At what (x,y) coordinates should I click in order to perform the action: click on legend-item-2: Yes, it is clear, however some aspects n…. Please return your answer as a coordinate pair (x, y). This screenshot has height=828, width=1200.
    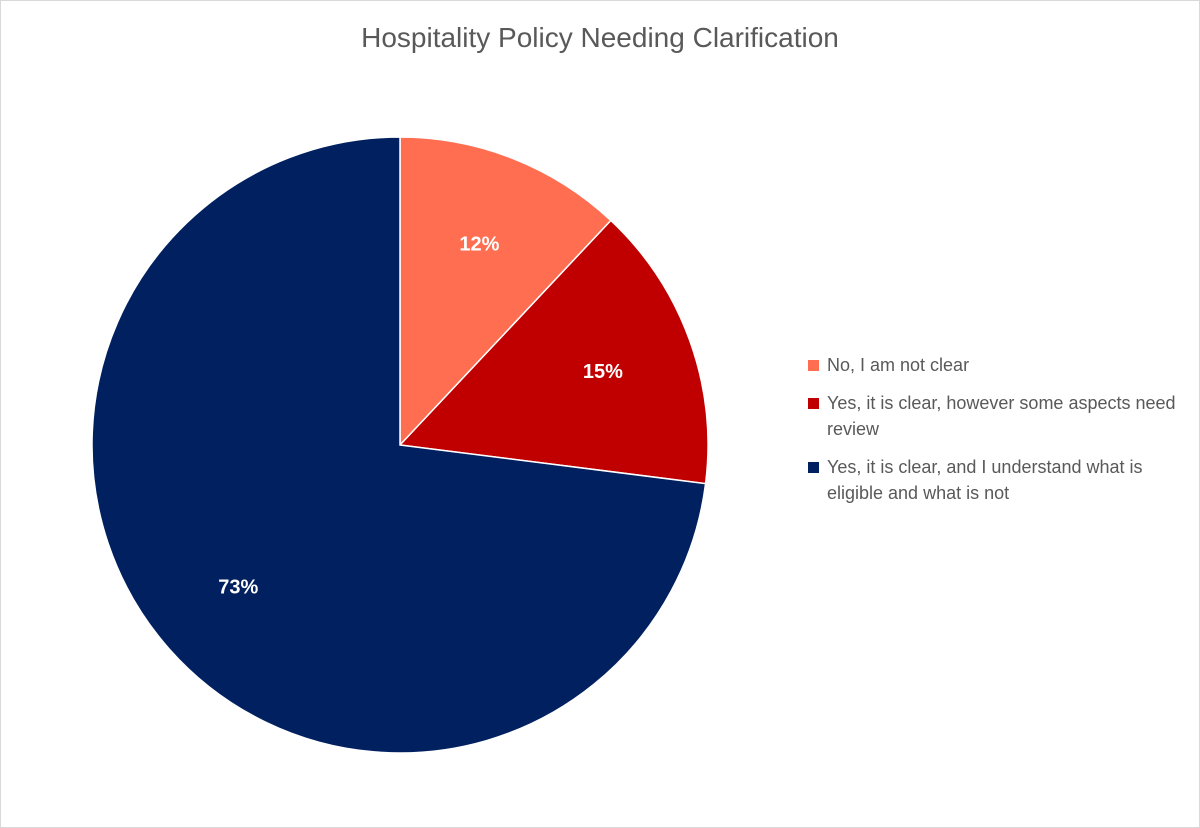
    Looking at the image, I should click on (998, 416).